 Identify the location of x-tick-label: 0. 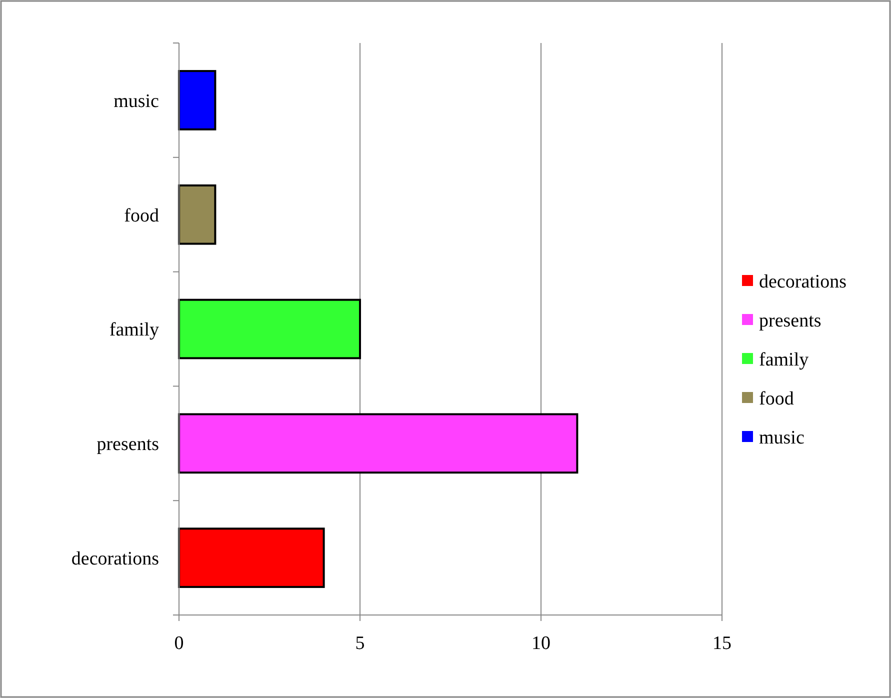
(179, 643).